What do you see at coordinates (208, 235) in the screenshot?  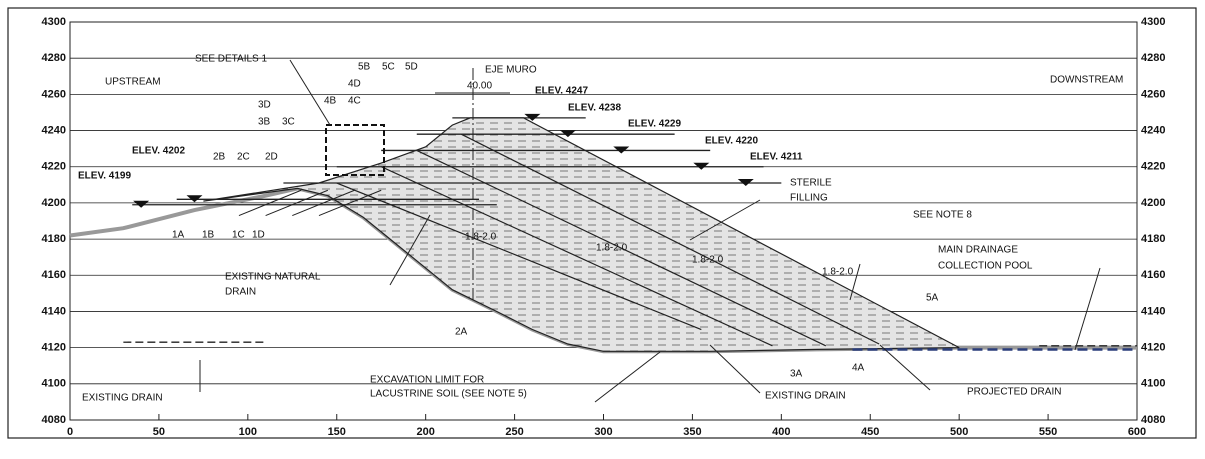 I see `label: 1B` at bounding box center [208, 235].